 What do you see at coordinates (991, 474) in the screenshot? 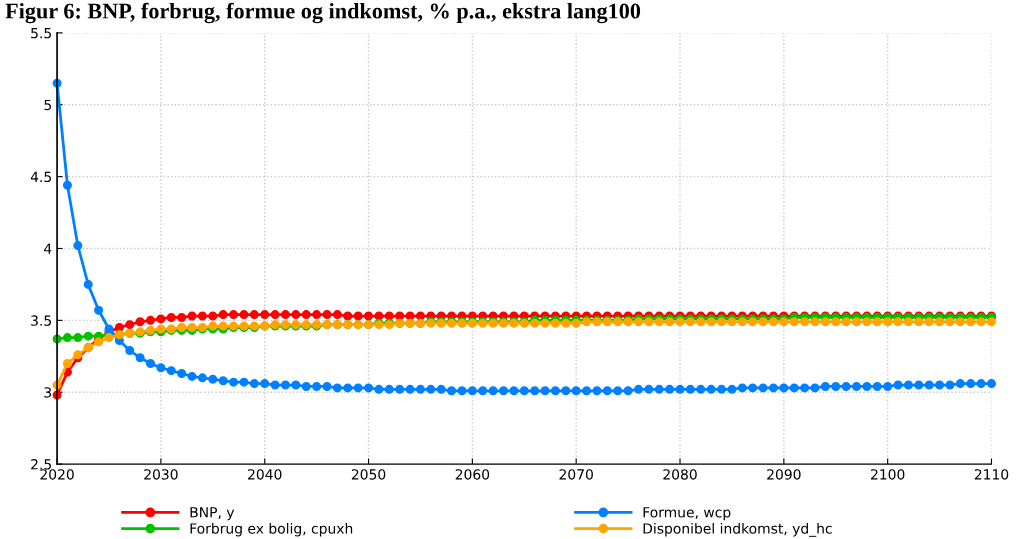
I see `x-tick-label: 2110` at bounding box center [991, 474].